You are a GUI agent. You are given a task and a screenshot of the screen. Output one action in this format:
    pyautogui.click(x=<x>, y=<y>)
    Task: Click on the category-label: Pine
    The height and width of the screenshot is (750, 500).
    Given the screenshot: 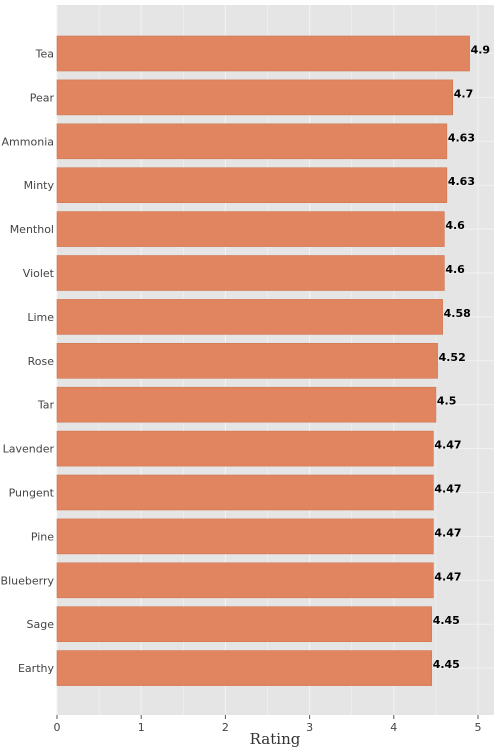 What is the action you would take?
    pyautogui.click(x=42, y=536)
    